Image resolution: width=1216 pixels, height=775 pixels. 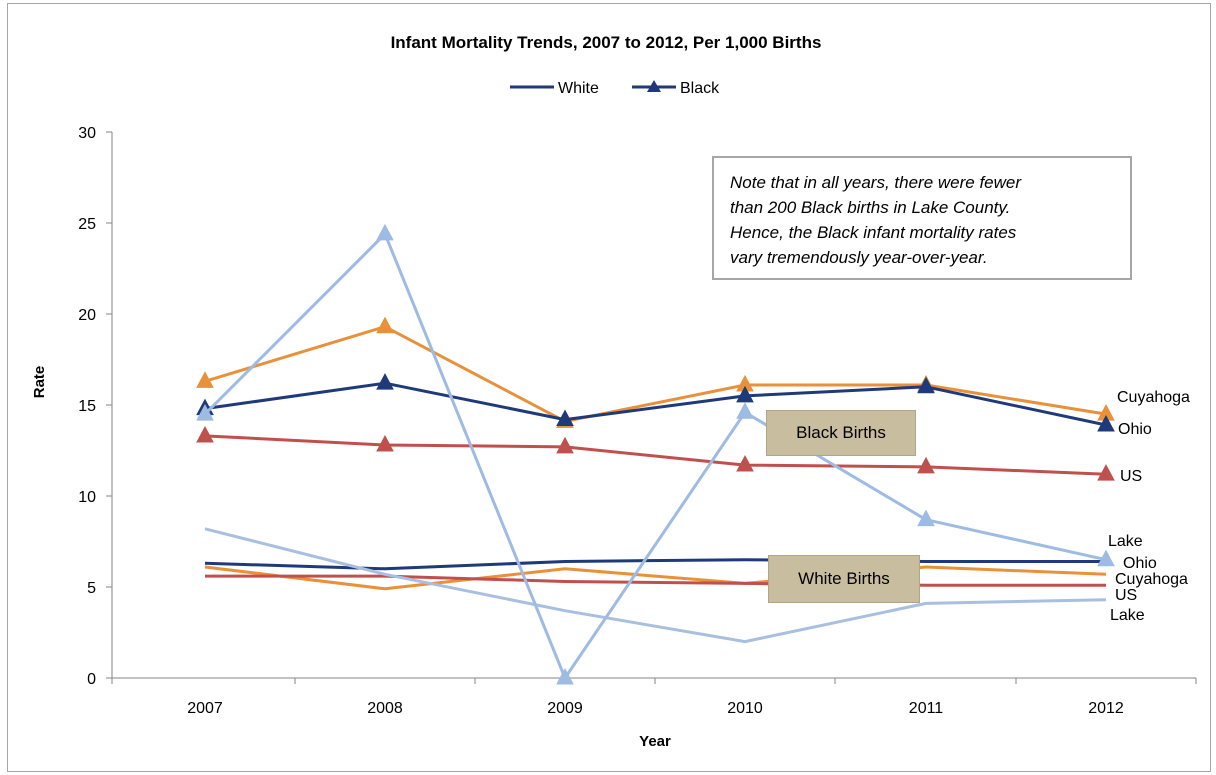 I want to click on series-white-lake, so click(x=655, y=585).